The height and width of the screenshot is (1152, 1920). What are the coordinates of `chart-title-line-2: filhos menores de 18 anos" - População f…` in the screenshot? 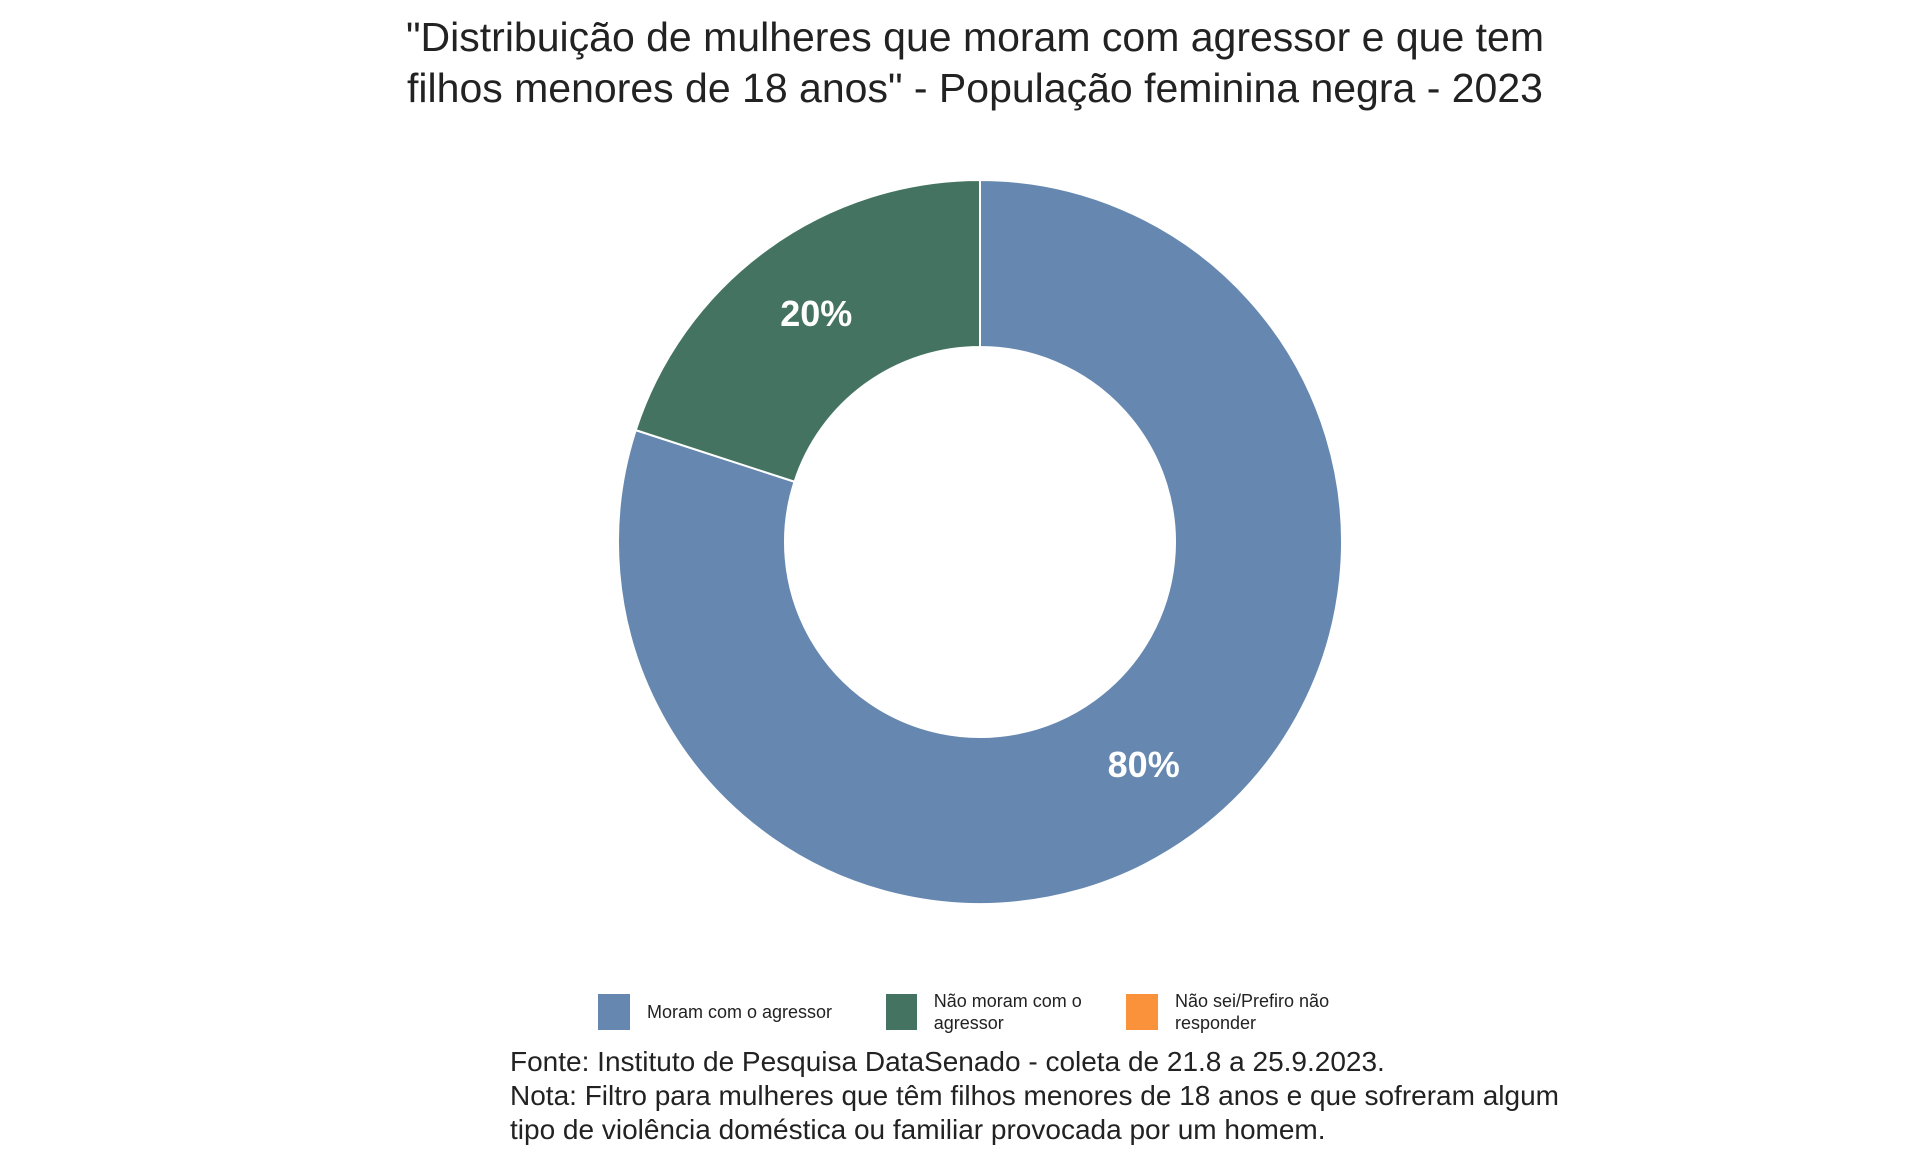 It's located at (975, 88).